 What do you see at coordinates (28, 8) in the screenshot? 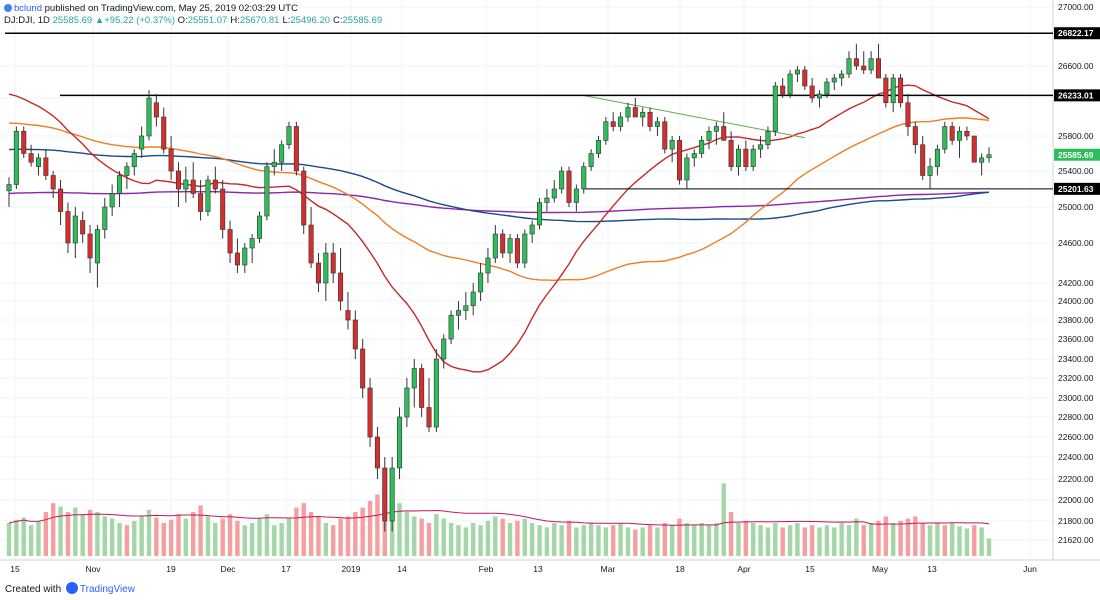
I see `author-link: bclund` at bounding box center [28, 8].